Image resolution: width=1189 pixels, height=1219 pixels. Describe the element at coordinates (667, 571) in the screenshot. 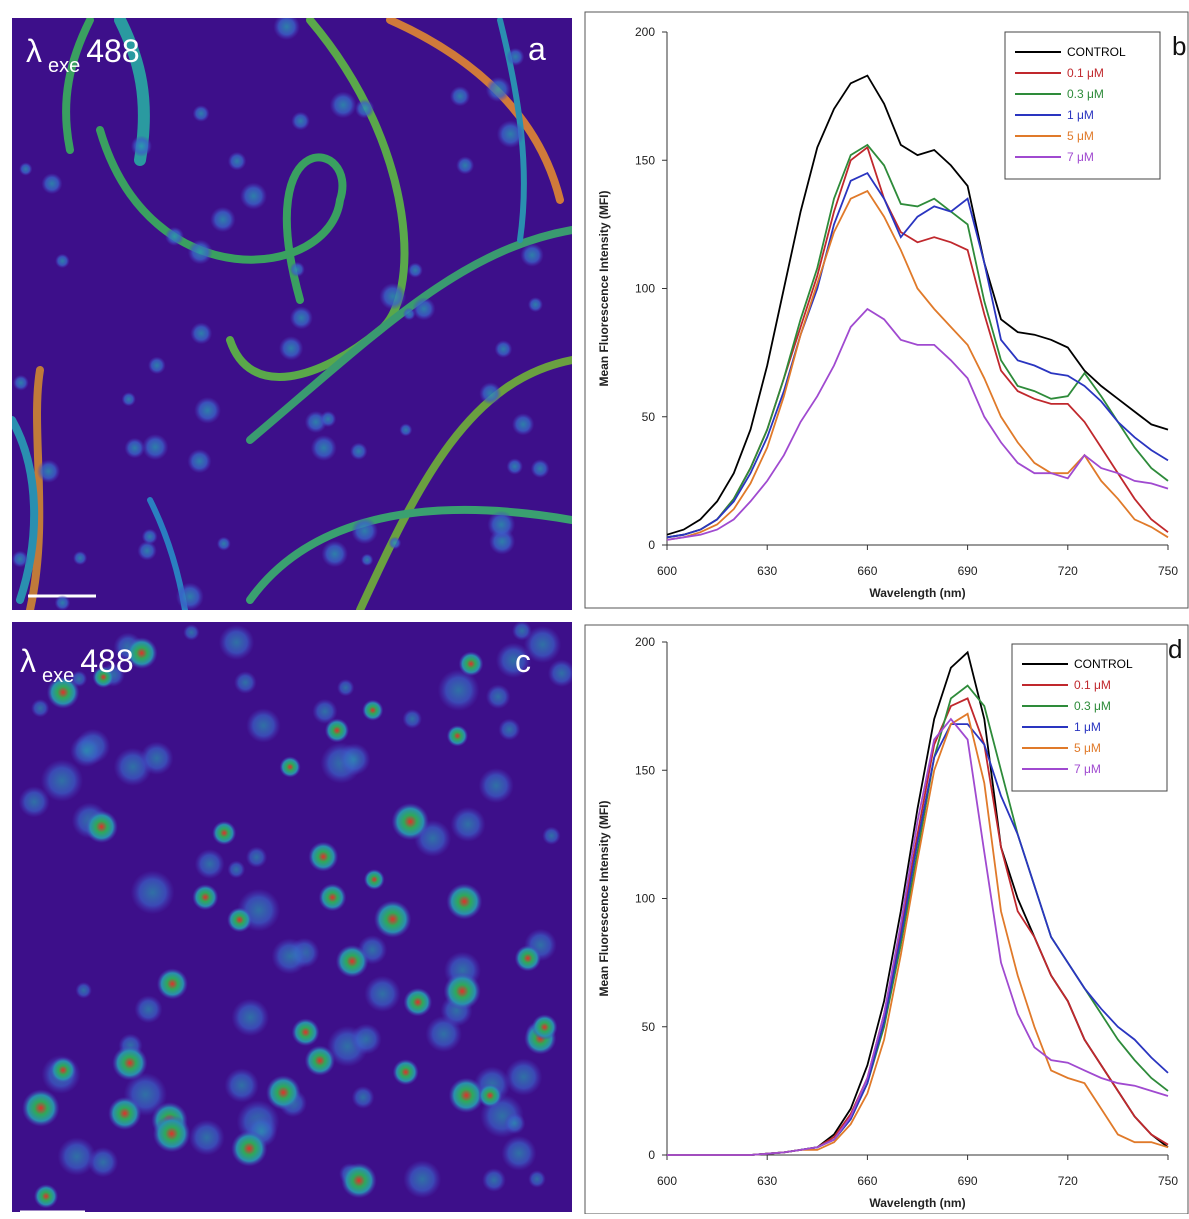

I see `x-tick-label: 600` at that location.